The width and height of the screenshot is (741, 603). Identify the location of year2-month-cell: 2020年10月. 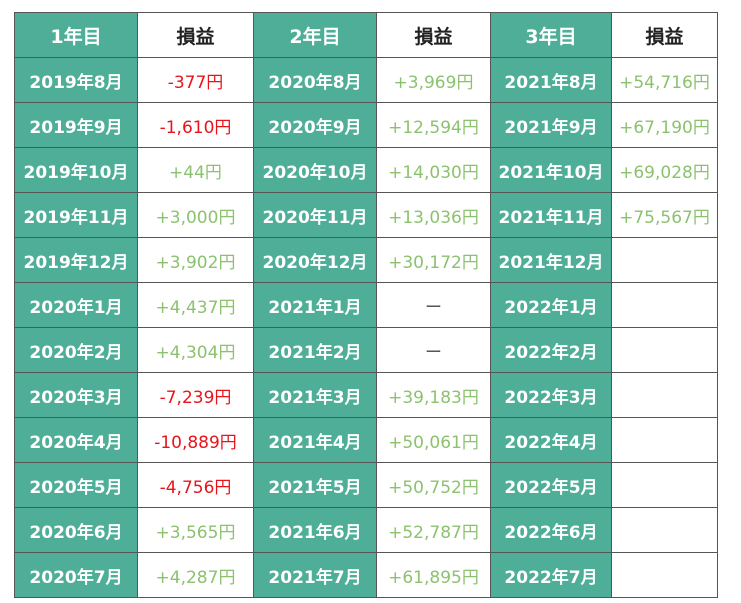
(315, 170).